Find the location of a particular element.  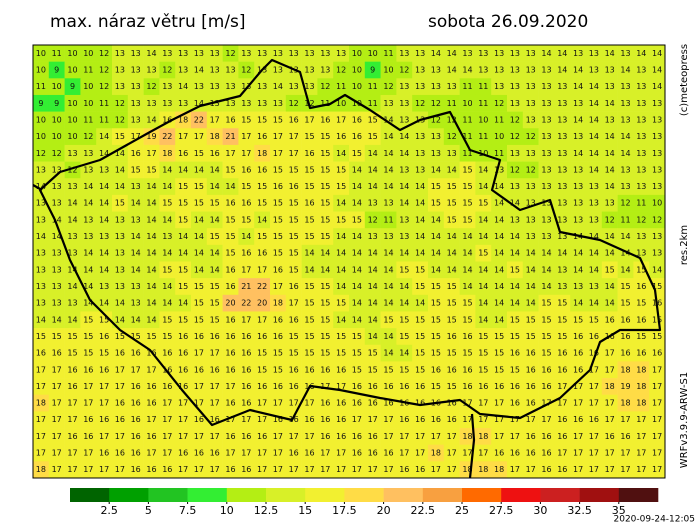

cell-value: 11 is located at coordinates (499, 119).